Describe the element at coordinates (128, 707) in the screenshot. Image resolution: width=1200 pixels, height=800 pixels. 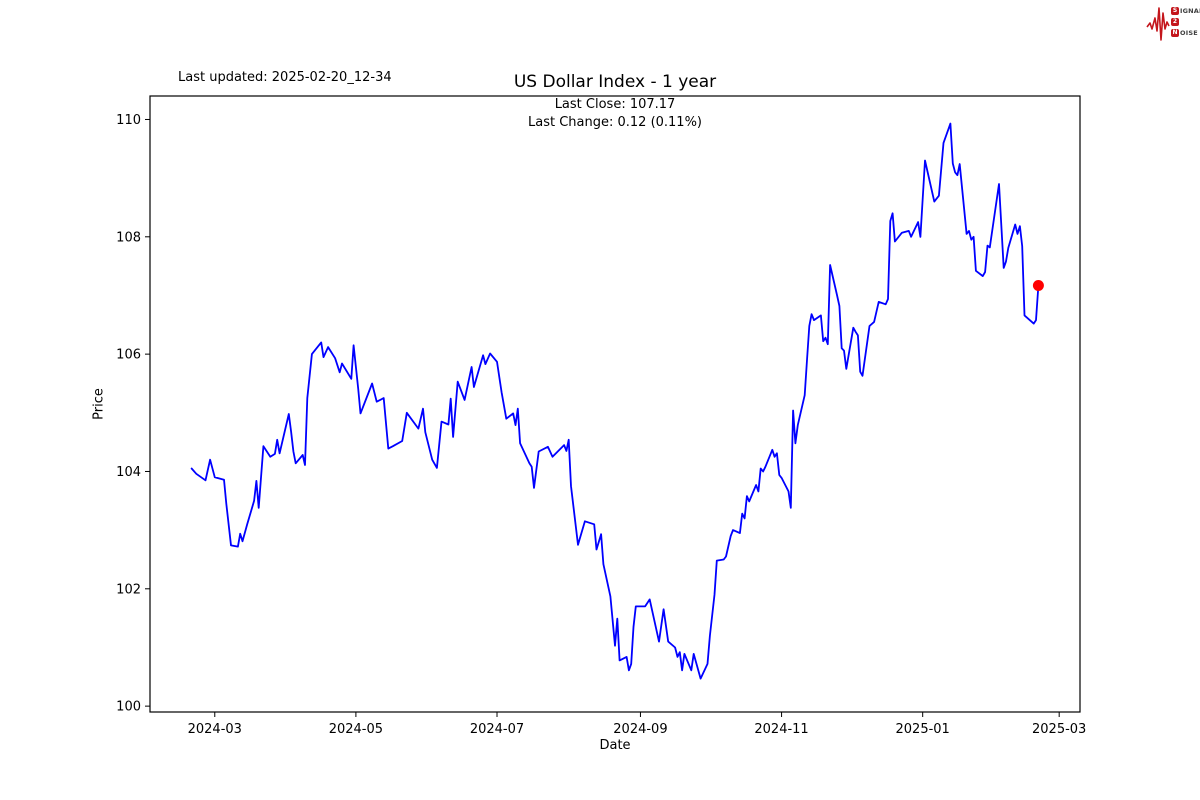
I see `y-tick-label: 100` at that location.